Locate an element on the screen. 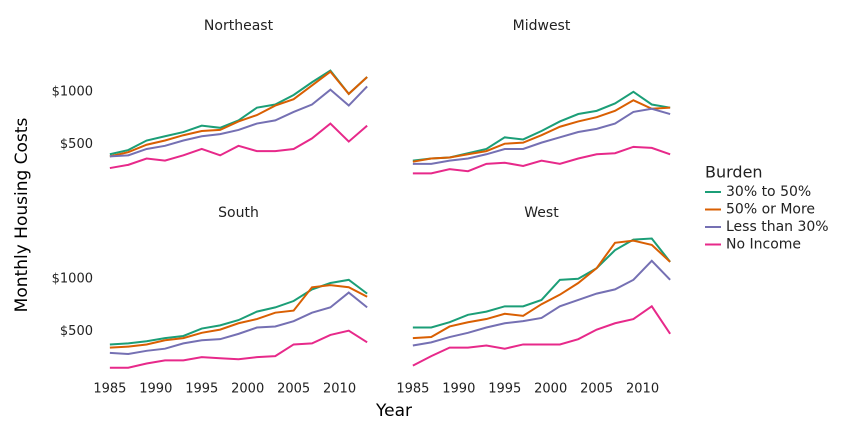 The image size is (864, 432). panel-title: Midwest is located at coordinates (542, 26).